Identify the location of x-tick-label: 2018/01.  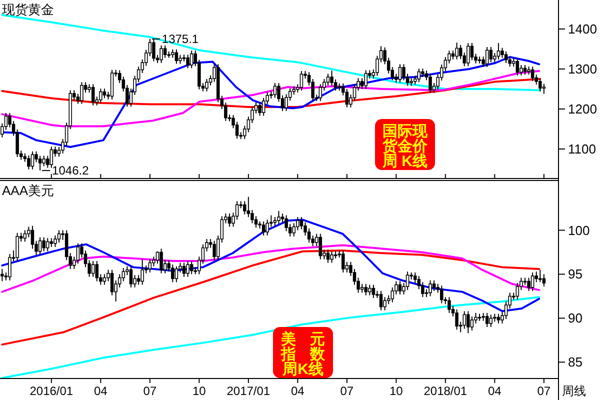
(446, 391).